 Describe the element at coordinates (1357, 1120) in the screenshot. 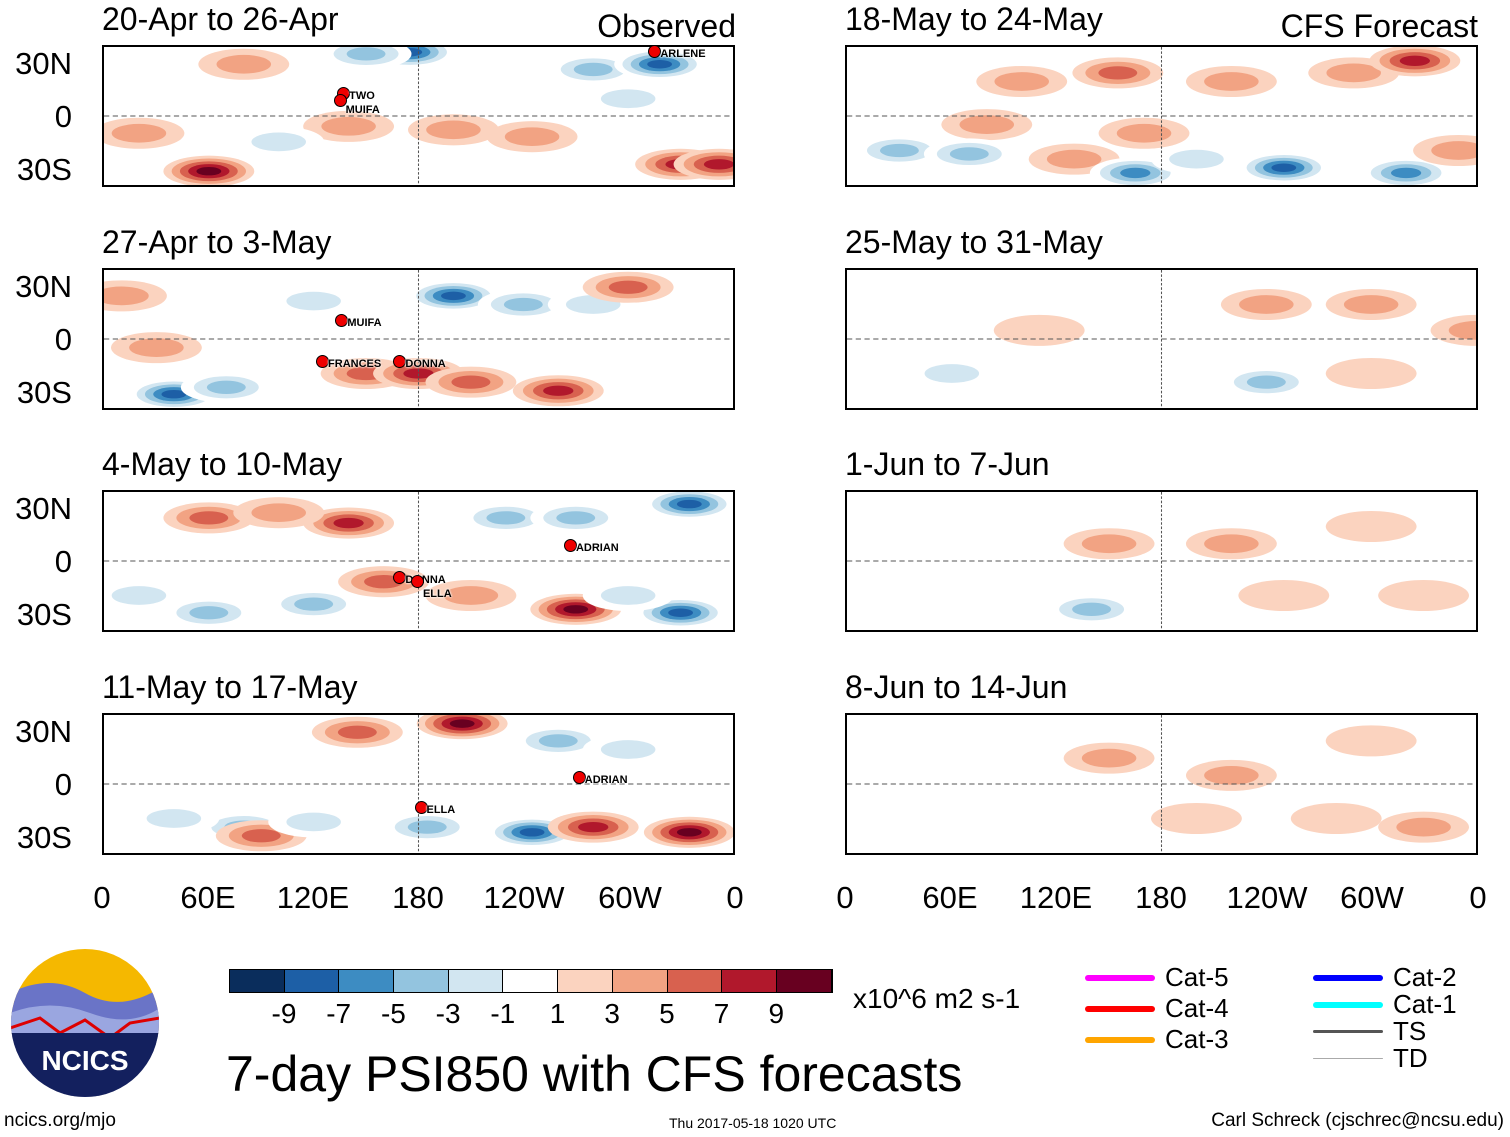

I see `footer-credit: Carl Schreck (cjschrec@ncsu.edu)` at that location.